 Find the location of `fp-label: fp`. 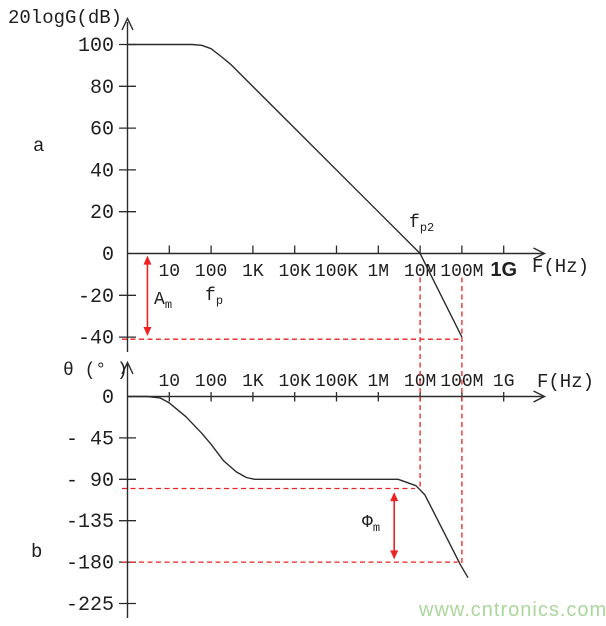

fp-label: fp is located at coordinates (214, 297).